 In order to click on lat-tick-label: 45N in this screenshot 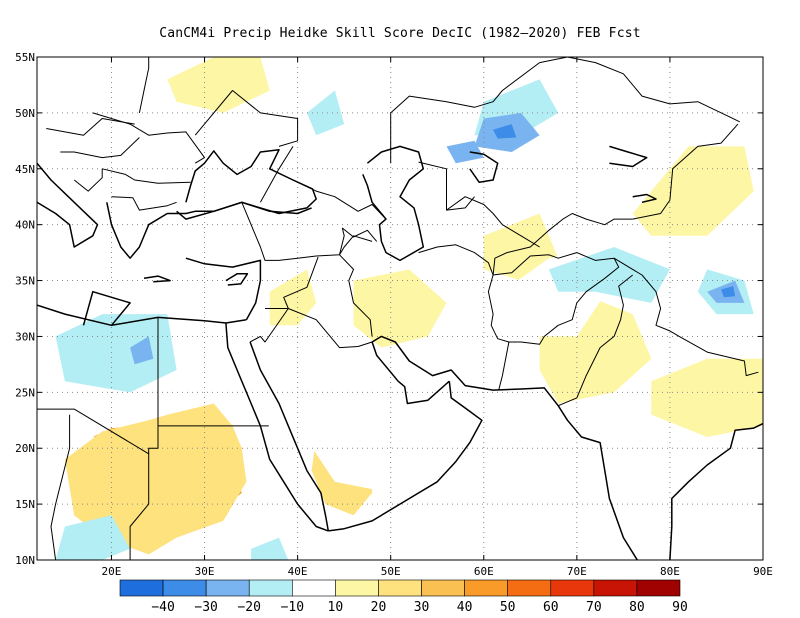, I will do `click(25, 169)`.